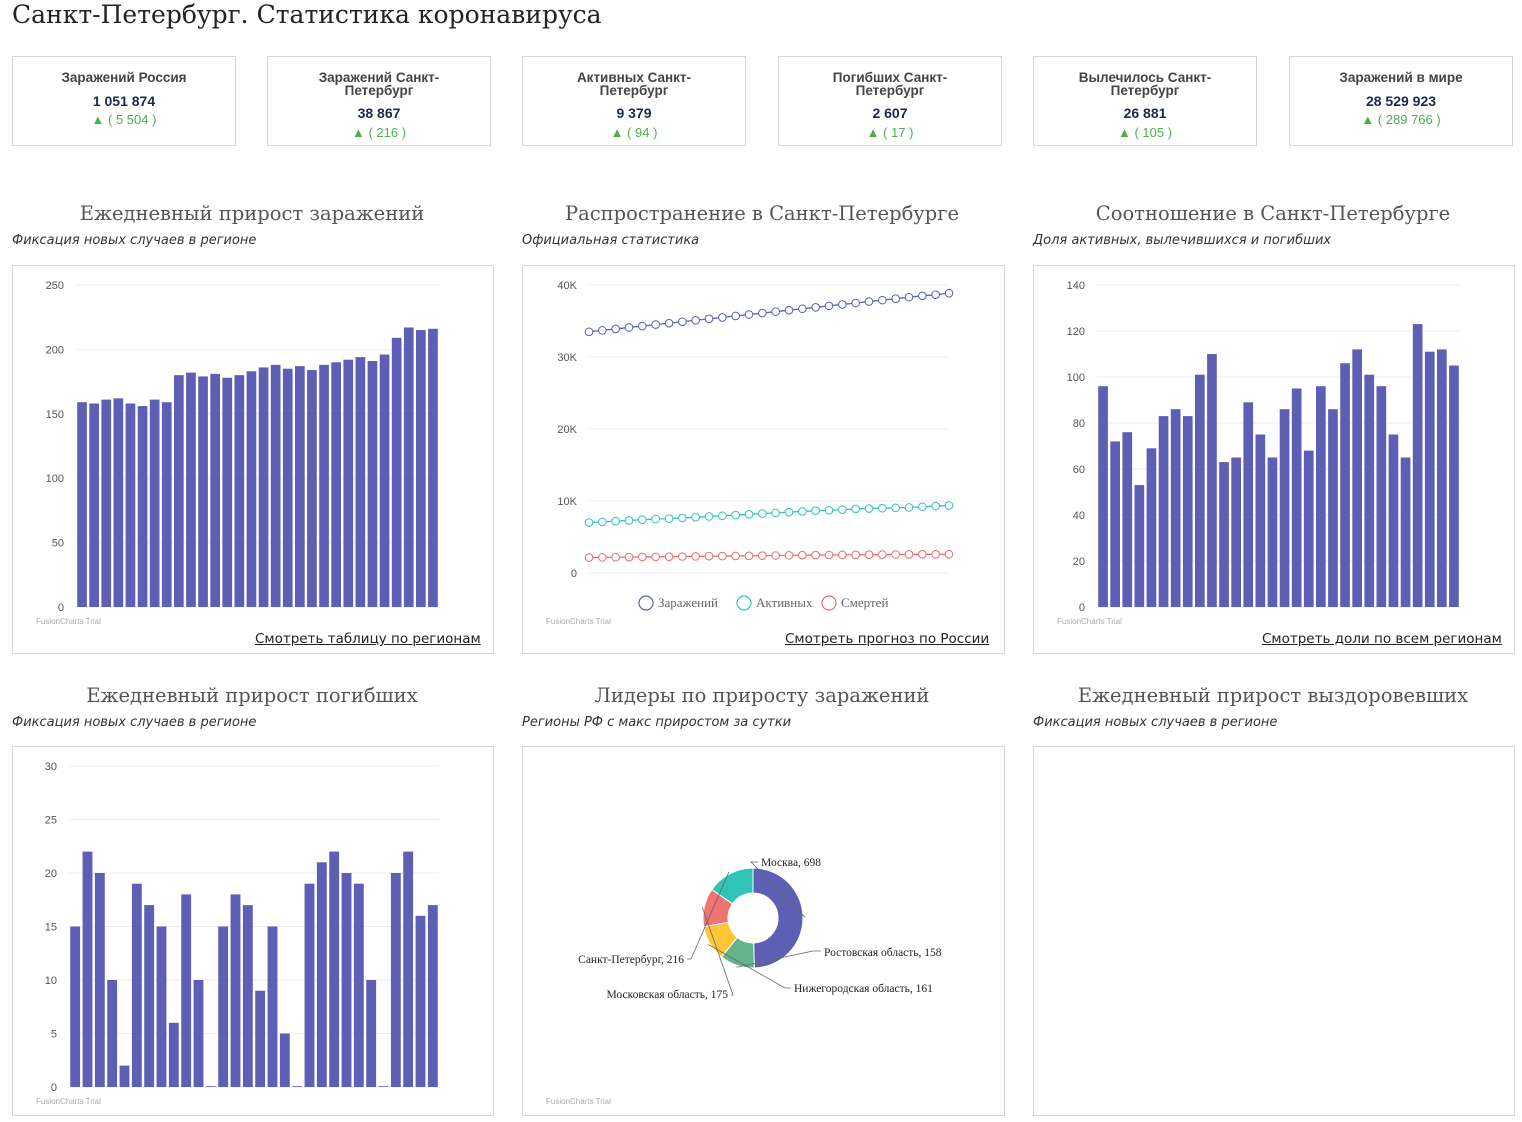 This screenshot has height=1122, width=1522. Describe the element at coordinates (51, 767) in the screenshot. I see `y-tick-label: 30` at that location.